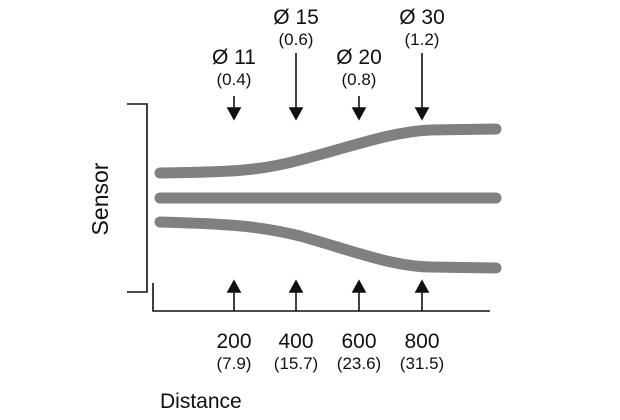  I want to click on diameter-label: Ø 30 (1.2), so click(422, 27).